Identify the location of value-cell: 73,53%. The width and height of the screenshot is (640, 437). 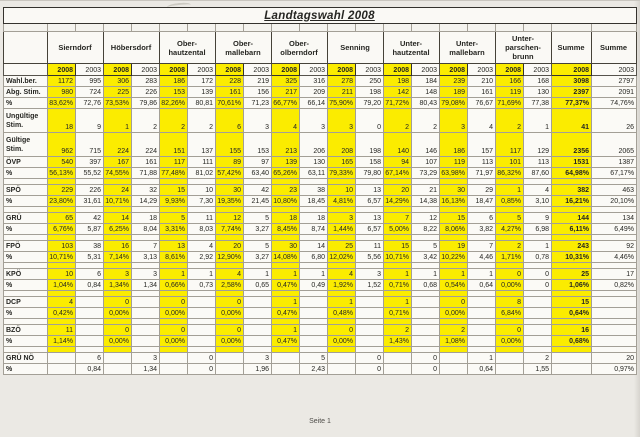
(117, 103).